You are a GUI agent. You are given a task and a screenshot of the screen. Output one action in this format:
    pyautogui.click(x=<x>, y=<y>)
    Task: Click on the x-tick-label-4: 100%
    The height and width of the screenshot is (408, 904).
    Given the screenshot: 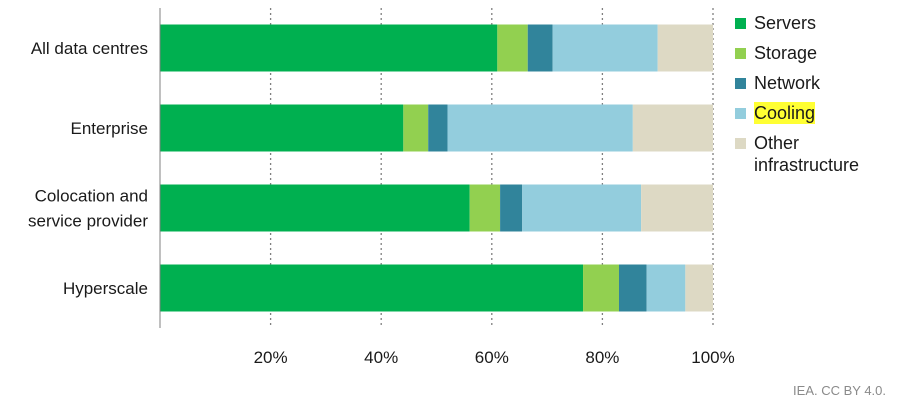 What is the action you would take?
    pyautogui.click(x=712, y=357)
    